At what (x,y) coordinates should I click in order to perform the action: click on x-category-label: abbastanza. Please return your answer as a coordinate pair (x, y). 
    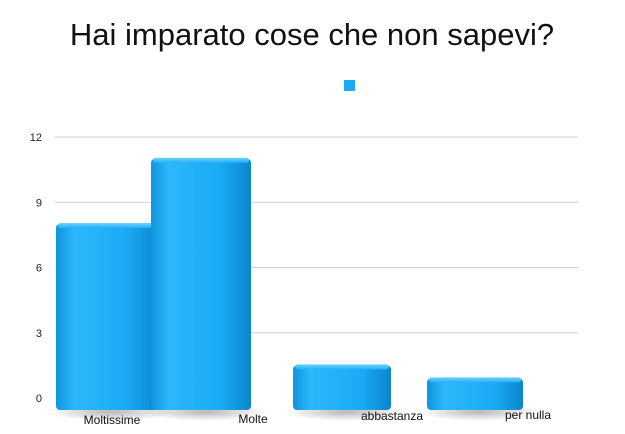
    Looking at the image, I should click on (392, 416).